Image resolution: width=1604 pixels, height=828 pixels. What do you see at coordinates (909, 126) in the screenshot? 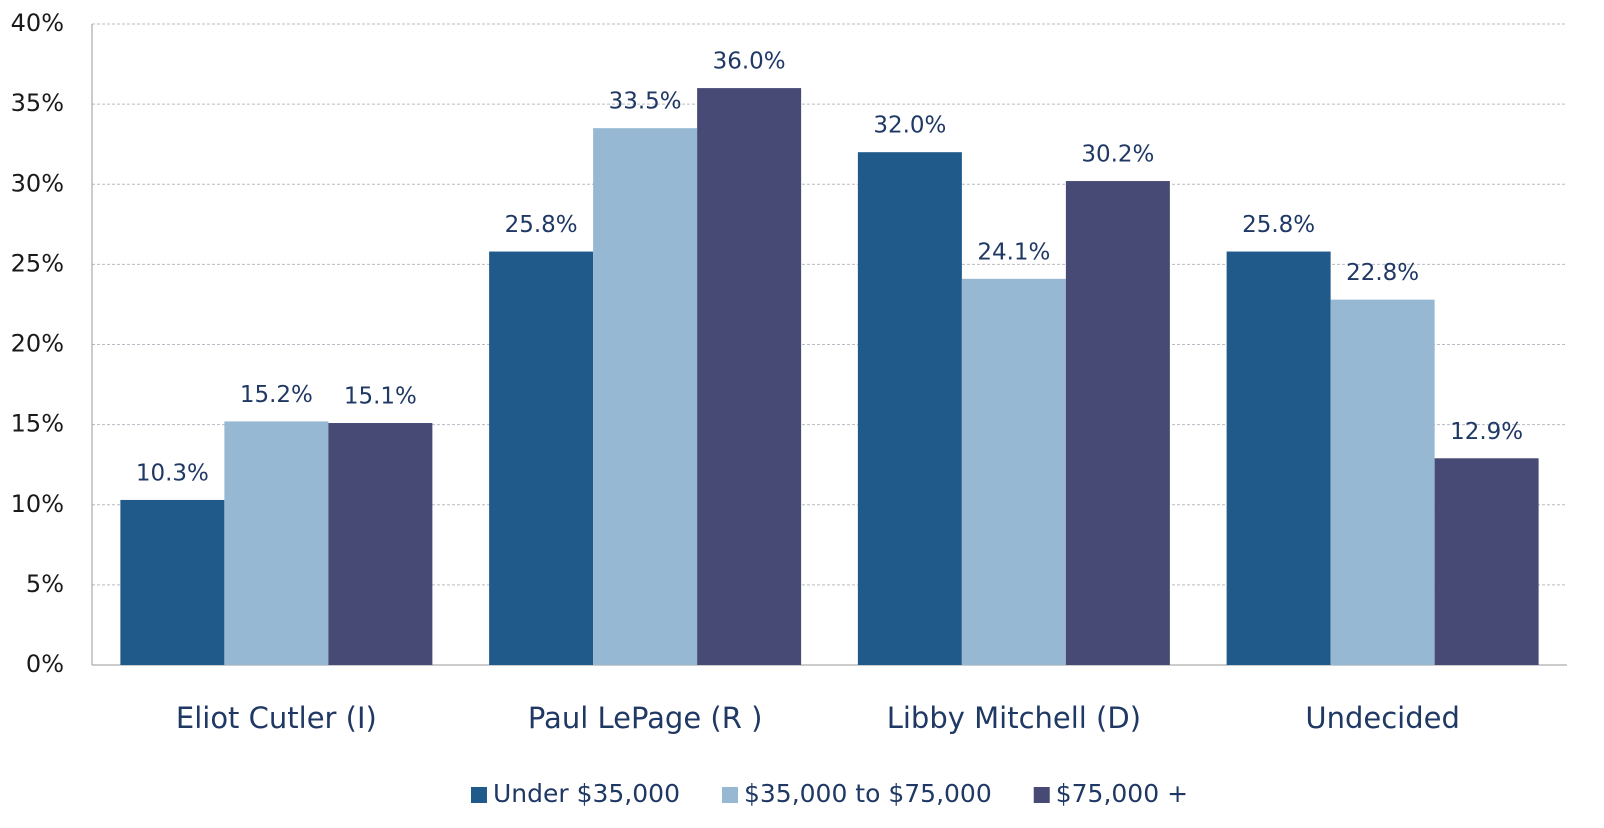
I see `data-label: 32.0%` at bounding box center [909, 126].